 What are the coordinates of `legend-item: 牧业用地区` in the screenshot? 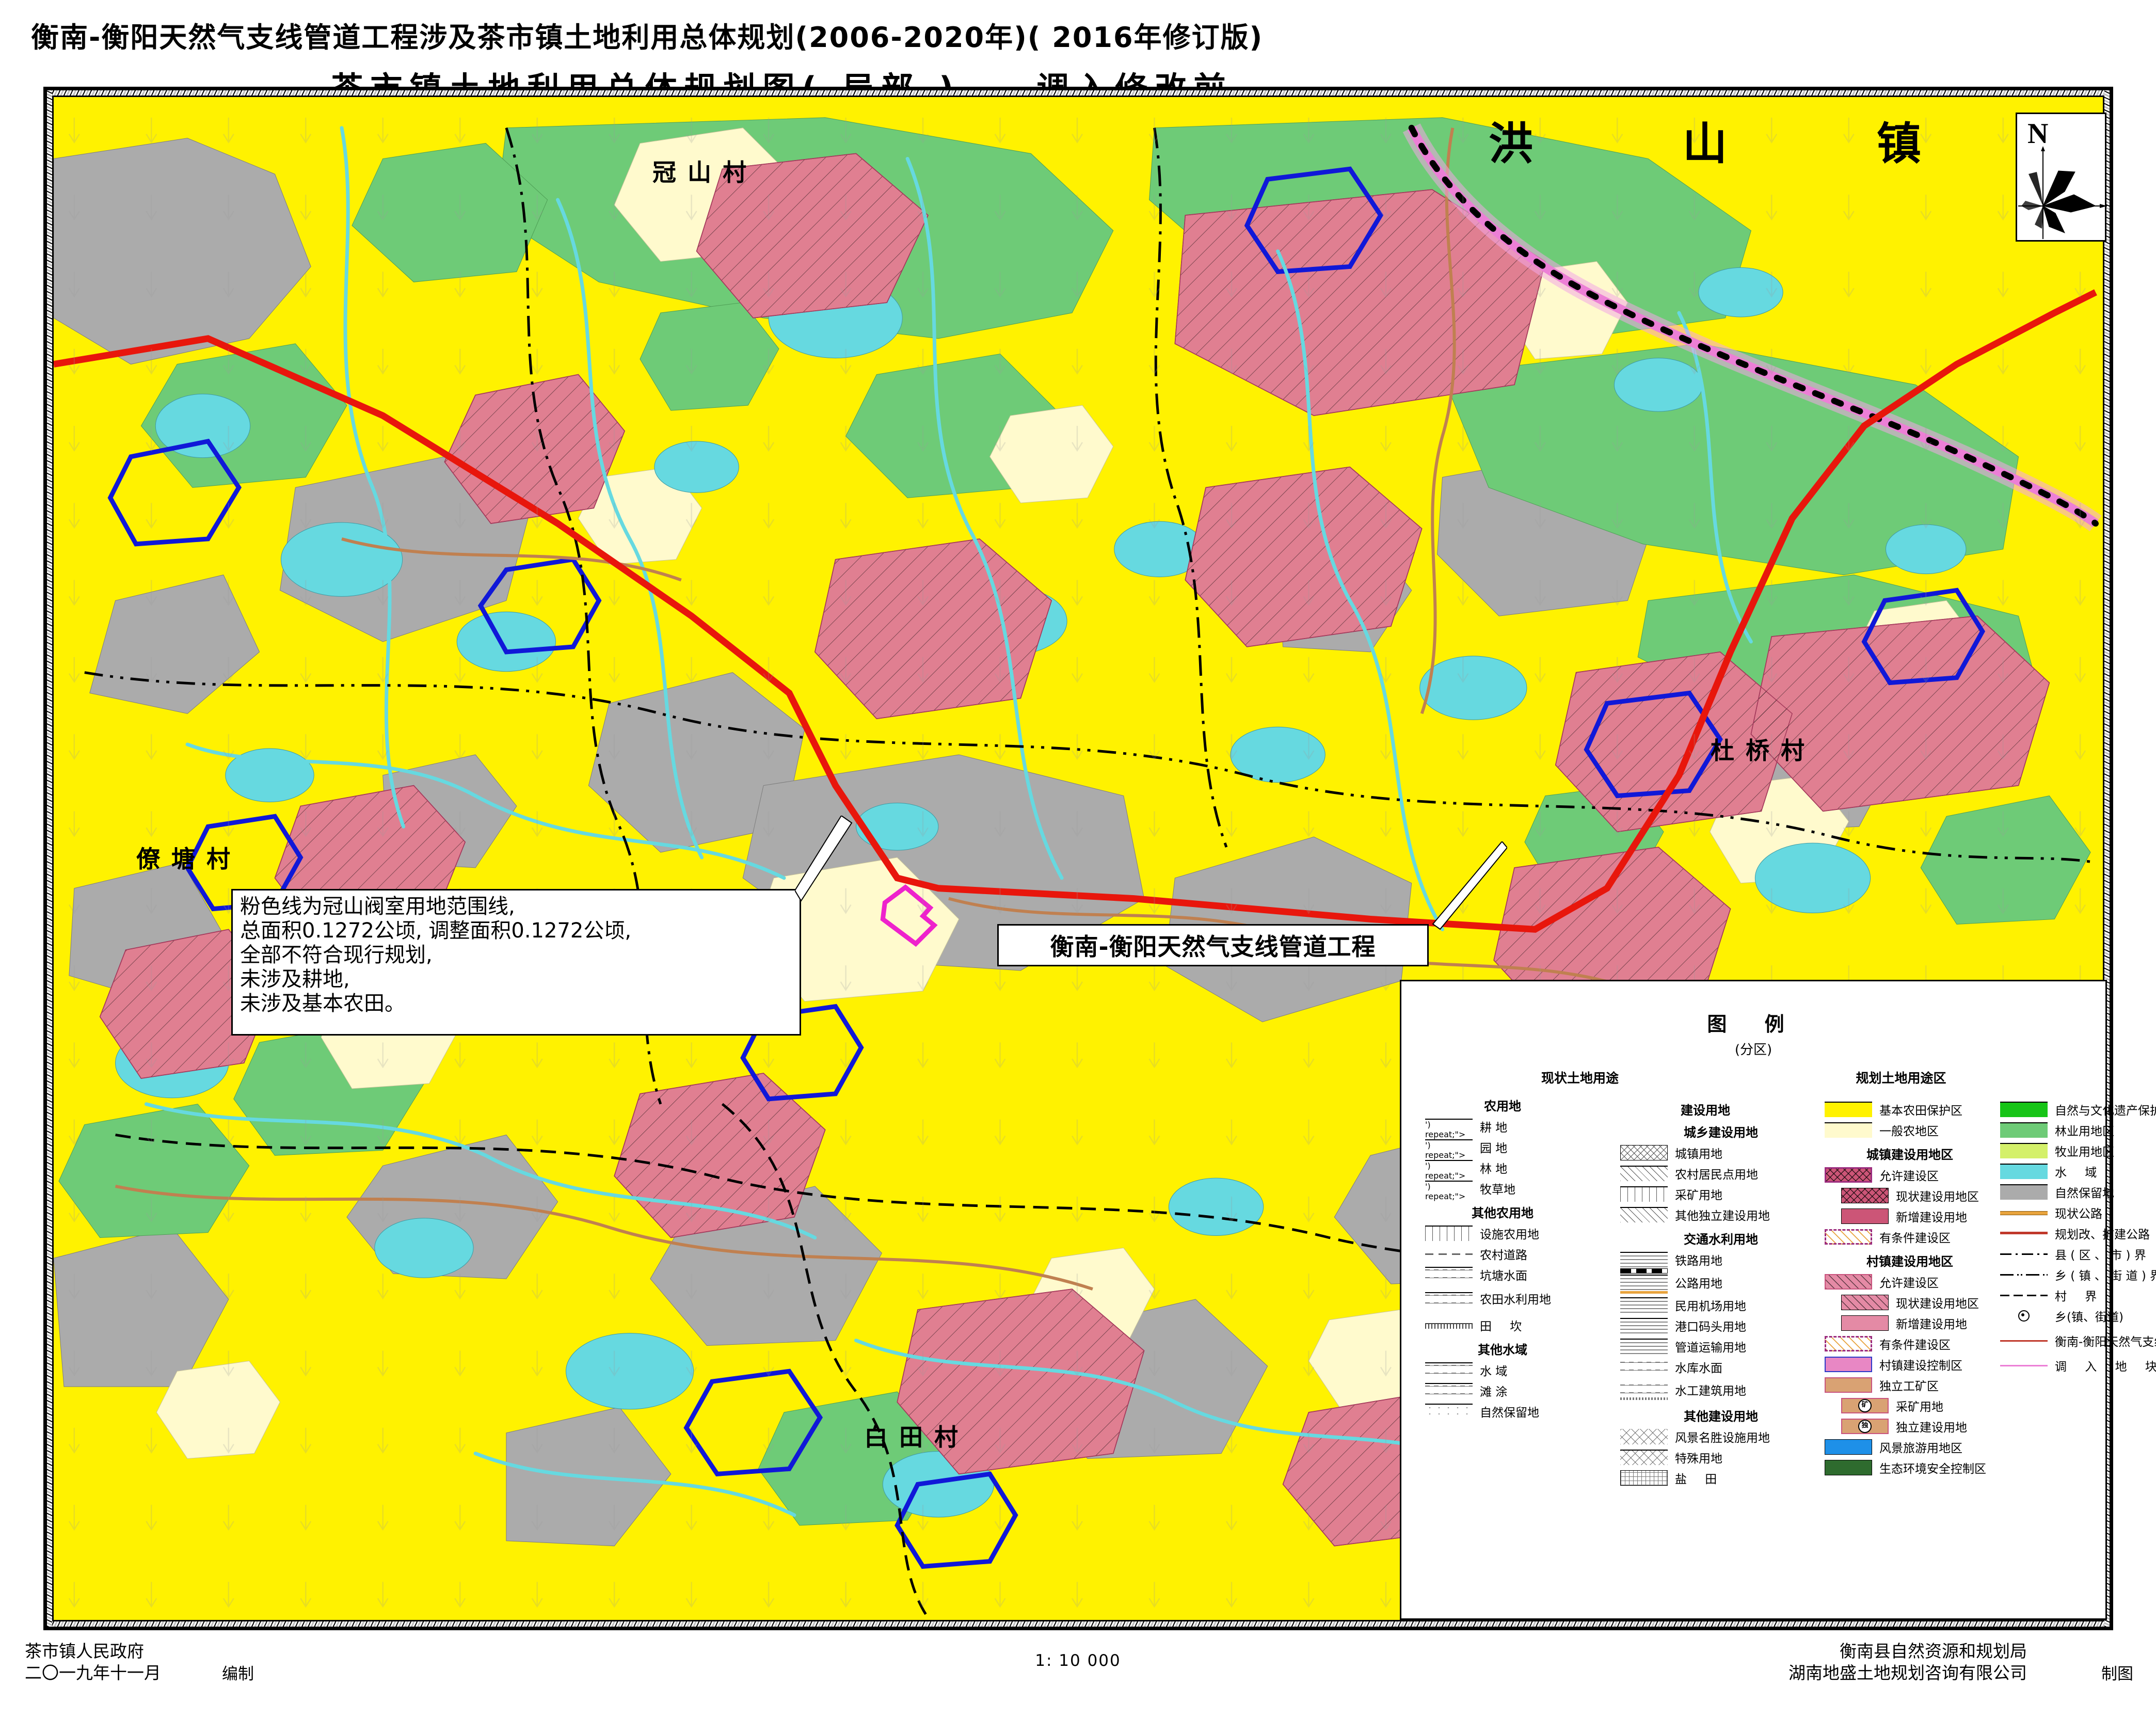 It's located at (2078, 1150).